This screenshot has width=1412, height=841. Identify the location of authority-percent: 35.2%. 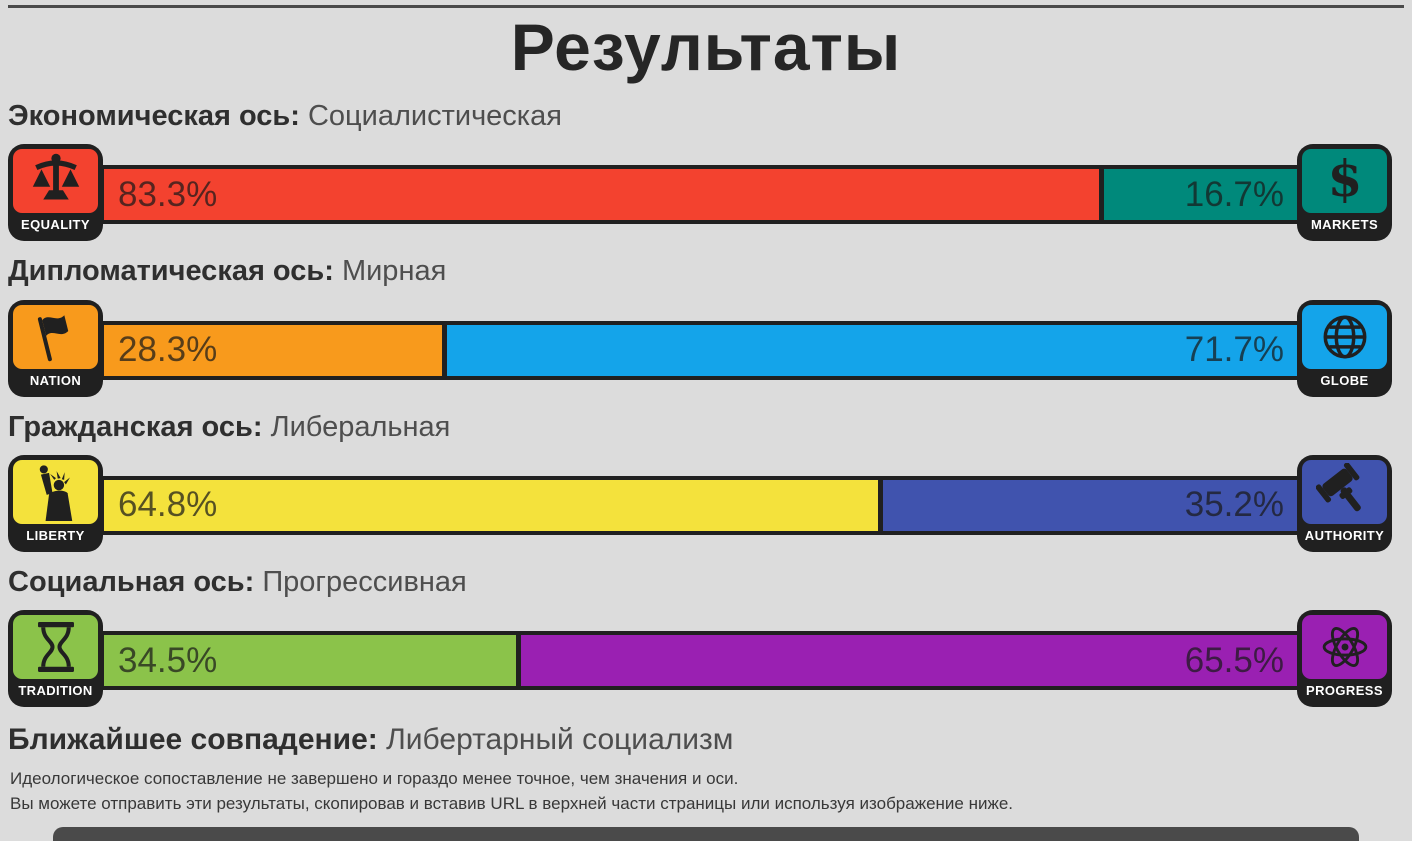
(1234, 505).